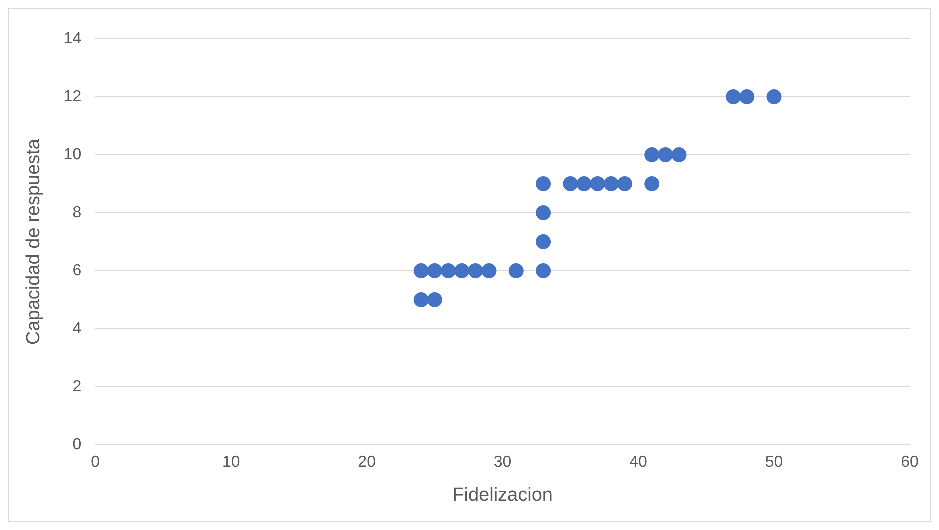  What do you see at coordinates (502, 495) in the screenshot?
I see `x-axis-title: Fidelizacion` at bounding box center [502, 495].